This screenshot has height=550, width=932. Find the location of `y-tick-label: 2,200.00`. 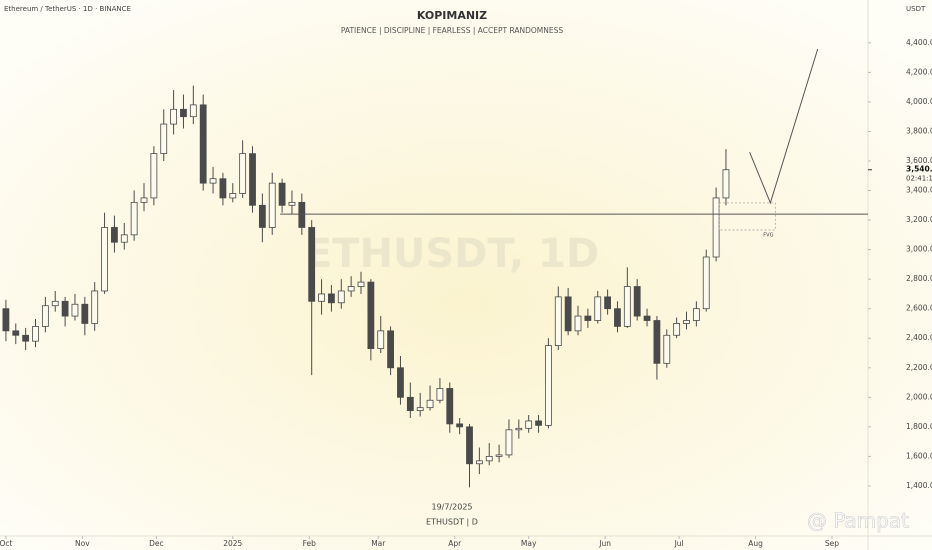

y-tick-label: 2,200.00 is located at coordinates (919, 367).